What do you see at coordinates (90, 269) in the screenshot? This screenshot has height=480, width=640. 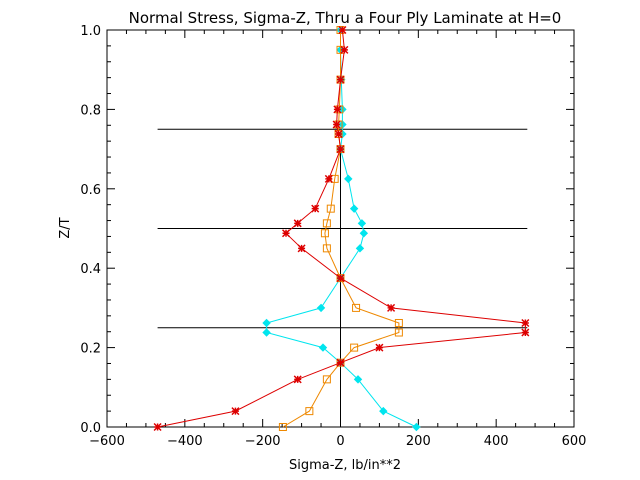 I see `y-tick-label: 0.4` at bounding box center [90, 269].